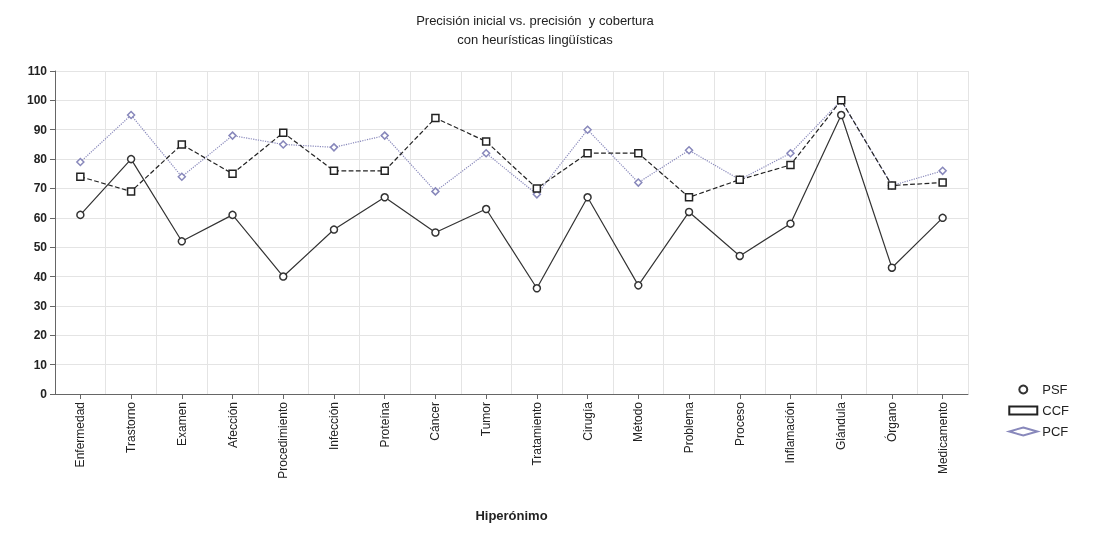 The height and width of the screenshot is (533, 1094). What do you see at coordinates (40, 276) in the screenshot?
I see `y-tick-label: 40` at bounding box center [40, 276].